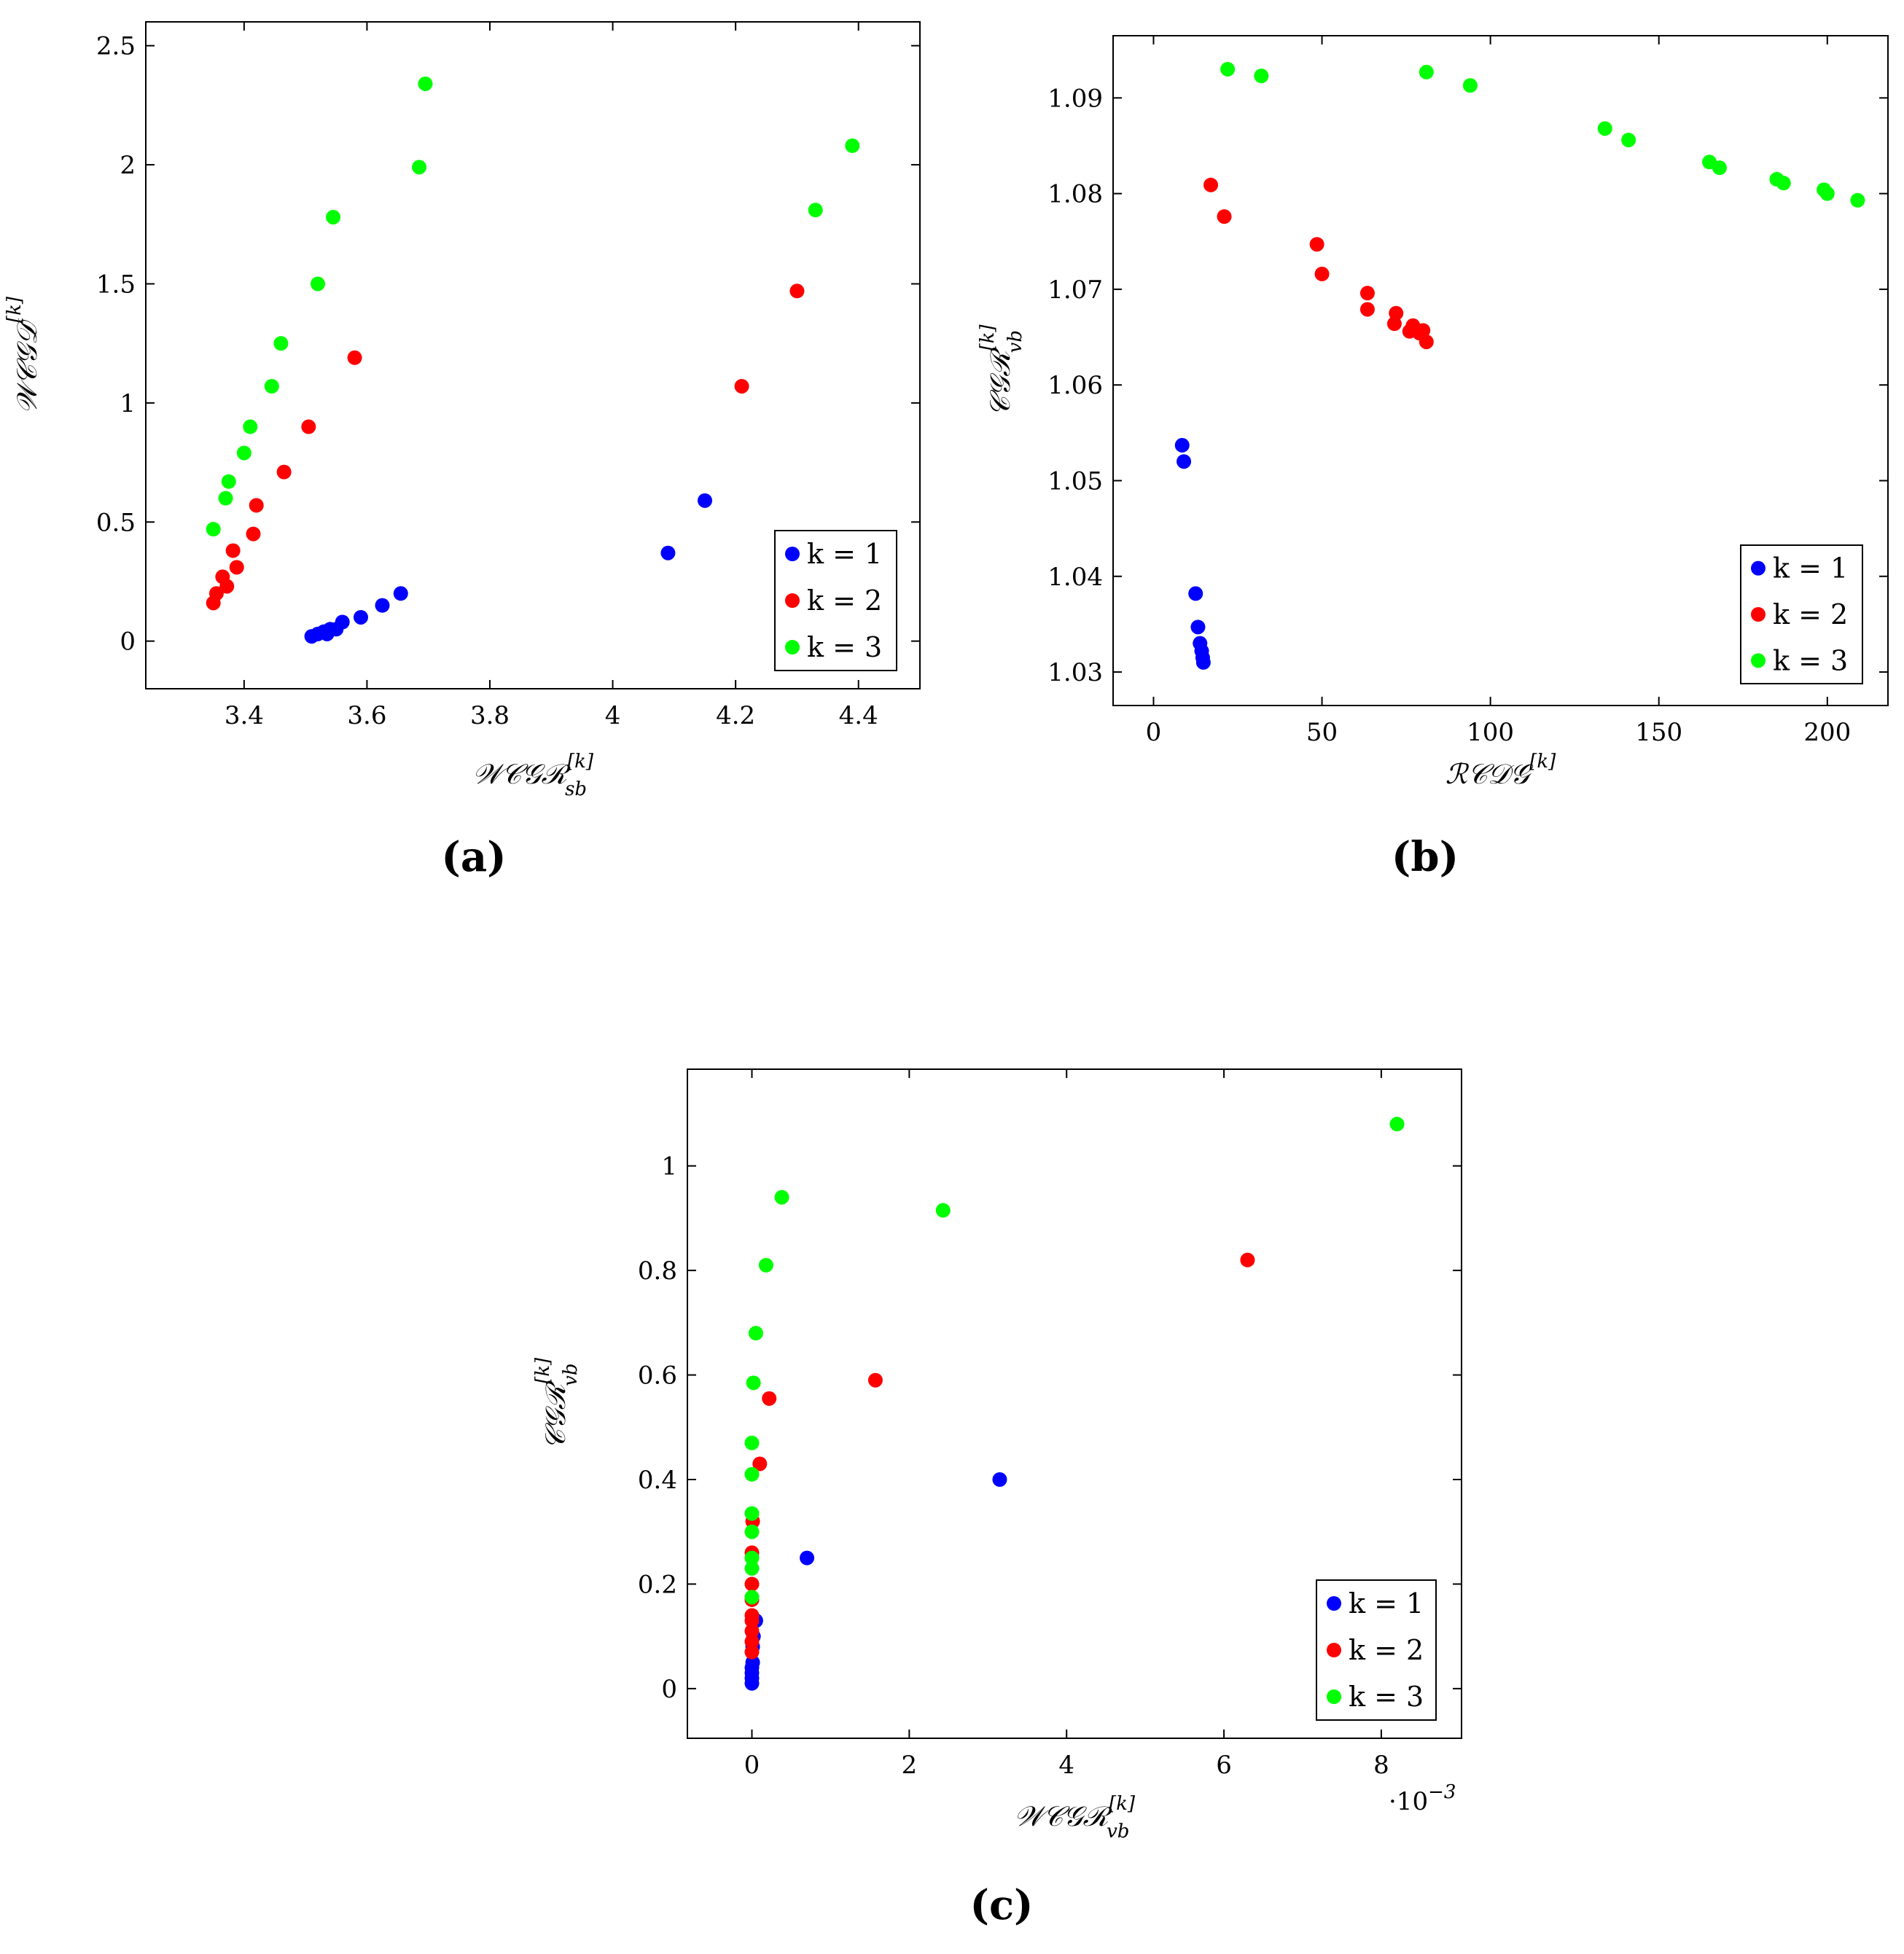  What do you see at coordinates (910, 1765) in the screenshot?
I see `x-tick-label: 2` at bounding box center [910, 1765].